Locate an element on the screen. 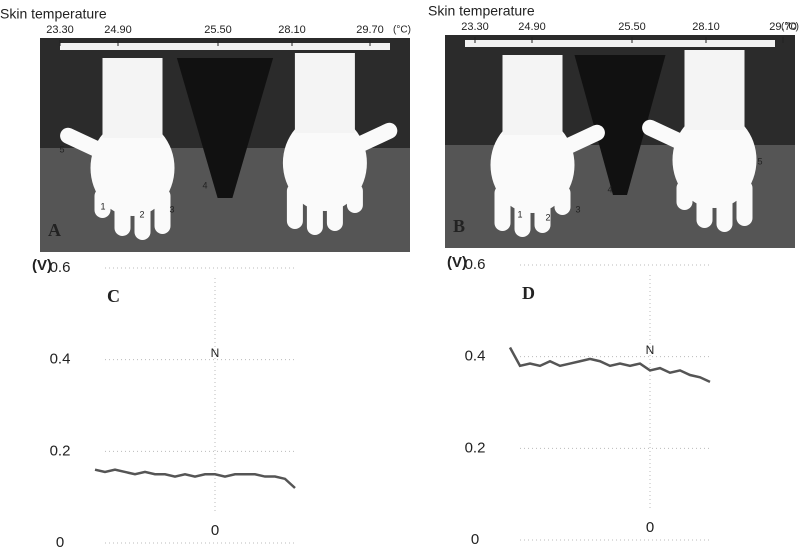 The width and height of the screenshot is (799, 551). panel-label: B is located at coordinates (459, 226).